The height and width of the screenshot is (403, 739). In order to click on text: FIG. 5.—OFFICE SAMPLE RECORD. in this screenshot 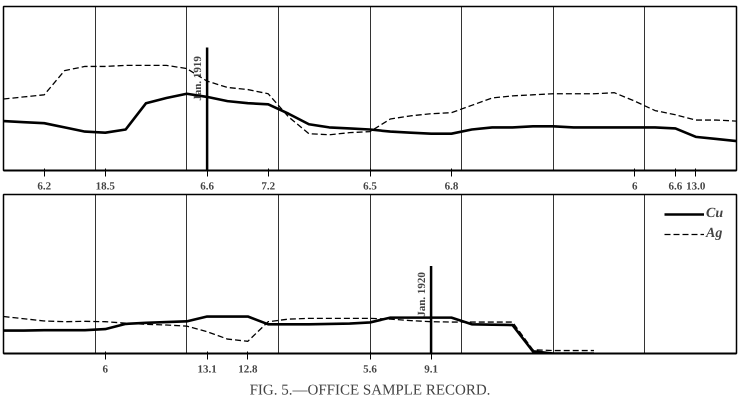, I will do `click(370, 390)`.